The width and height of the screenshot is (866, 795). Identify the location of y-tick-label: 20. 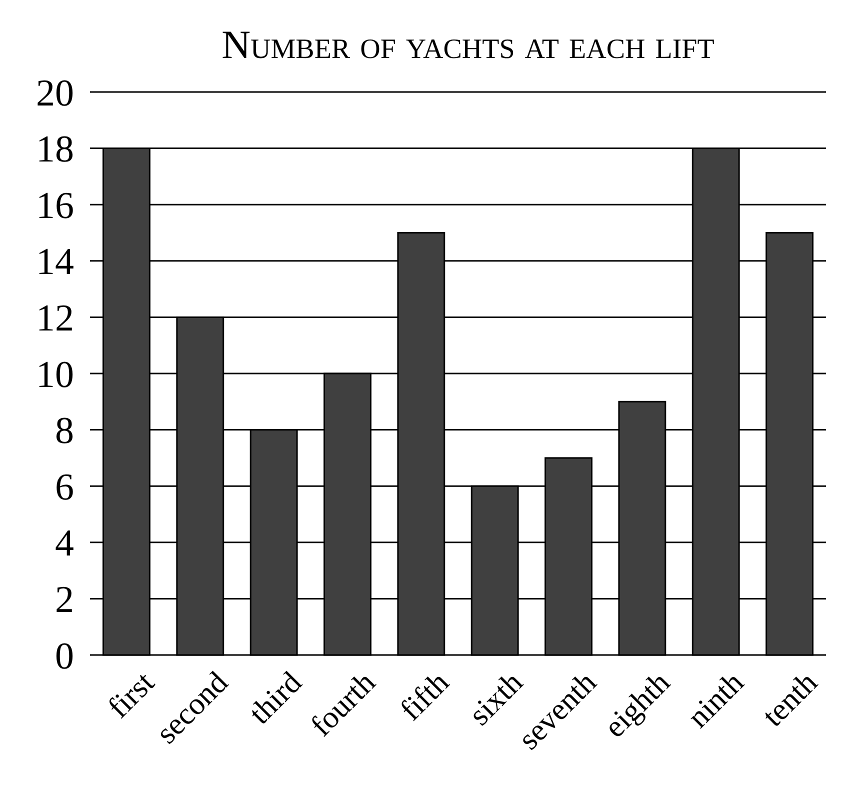
(55, 93).